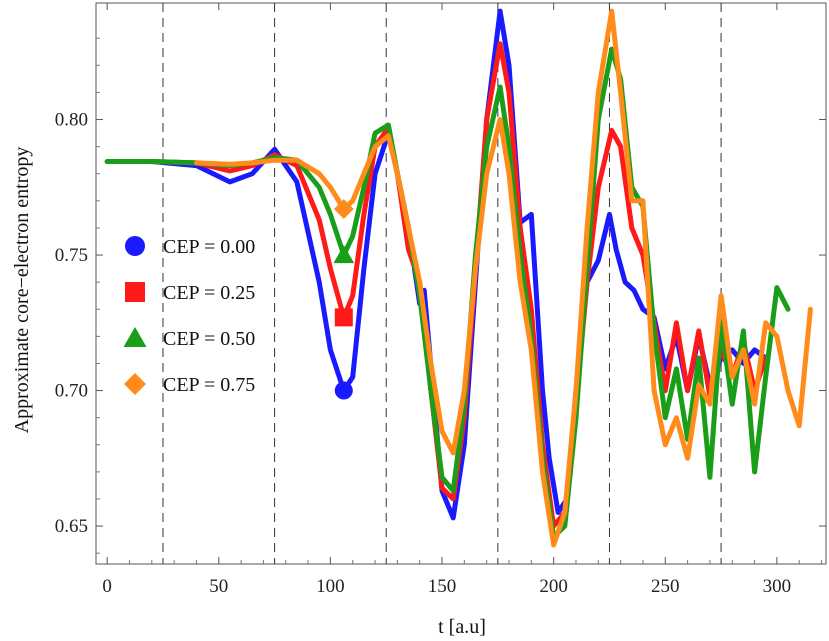 The height and width of the screenshot is (641, 829). What do you see at coordinates (218, 586) in the screenshot?
I see `x-tick-label: 50` at bounding box center [218, 586].